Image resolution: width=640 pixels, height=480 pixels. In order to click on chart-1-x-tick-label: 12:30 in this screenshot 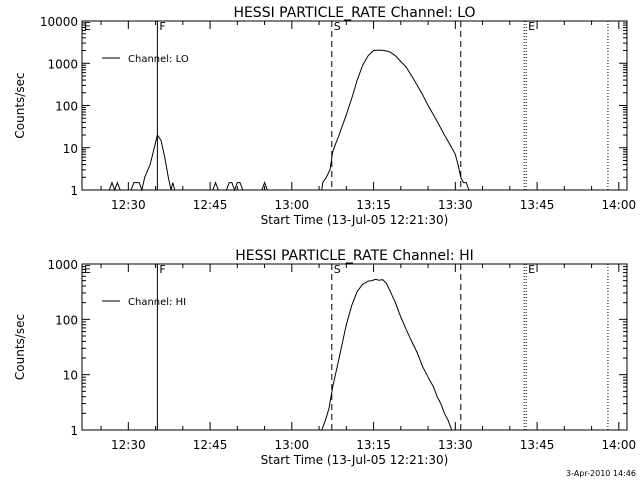, I will do `click(128, 205)`.